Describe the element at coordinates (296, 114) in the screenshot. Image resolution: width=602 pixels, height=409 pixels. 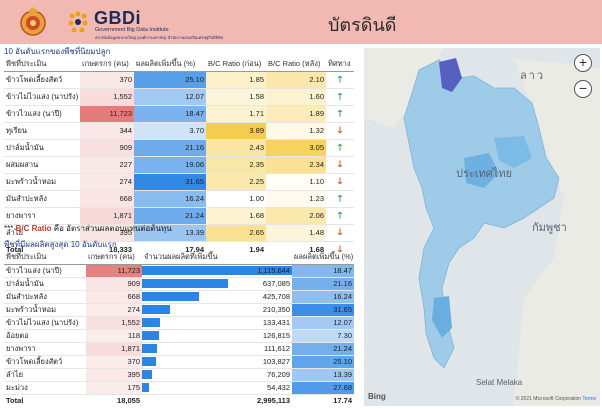
I see `bc-after-cell: 1.89` at that location.